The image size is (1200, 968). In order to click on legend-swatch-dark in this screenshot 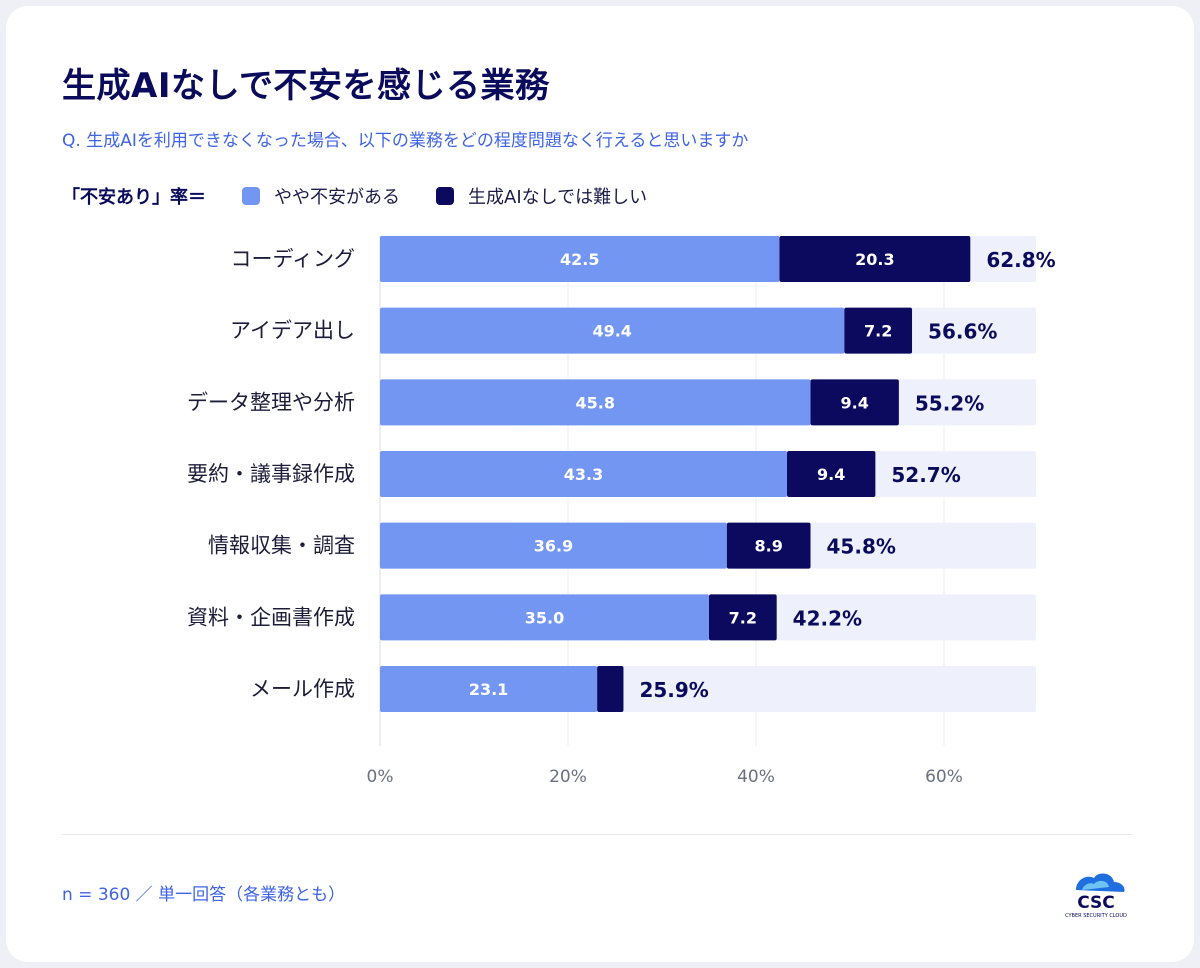, I will do `click(445, 196)`.